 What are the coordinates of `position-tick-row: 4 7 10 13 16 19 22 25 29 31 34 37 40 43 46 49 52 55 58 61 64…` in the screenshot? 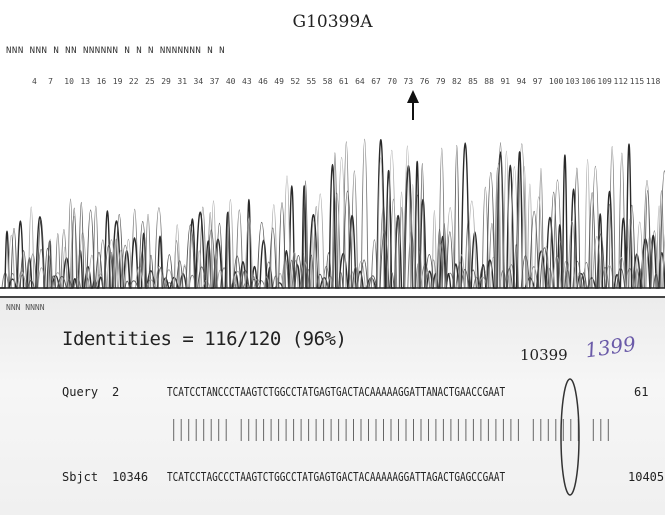 It's located at (336, 83).